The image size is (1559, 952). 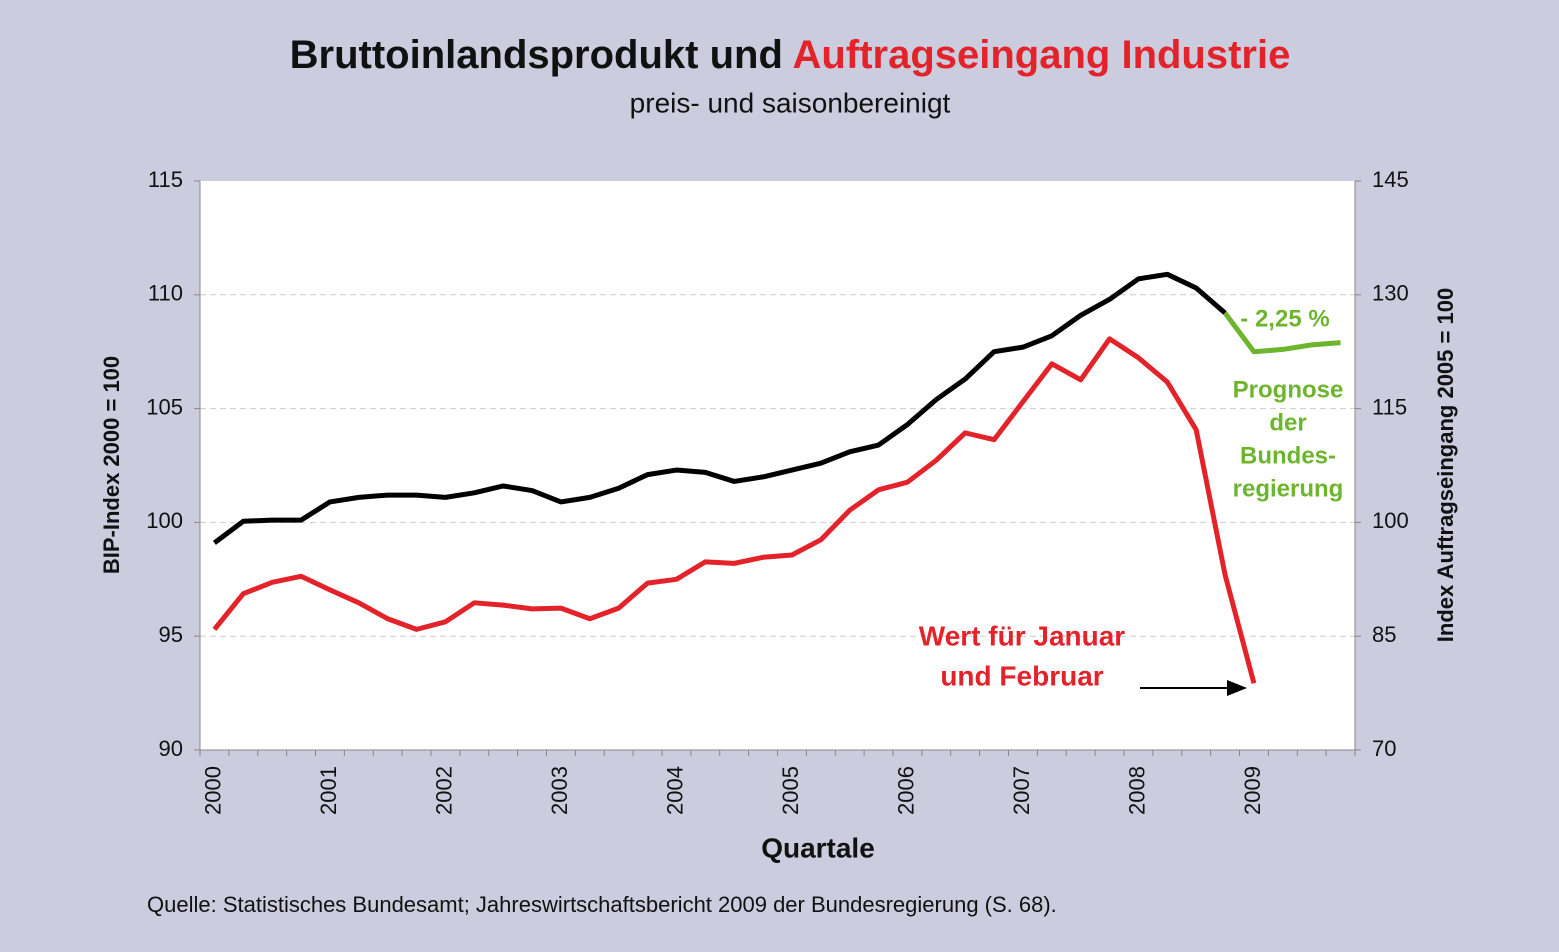 What do you see at coordinates (1288, 455) in the screenshot?
I see `annotation: Bundes-` at bounding box center [1288, 455].